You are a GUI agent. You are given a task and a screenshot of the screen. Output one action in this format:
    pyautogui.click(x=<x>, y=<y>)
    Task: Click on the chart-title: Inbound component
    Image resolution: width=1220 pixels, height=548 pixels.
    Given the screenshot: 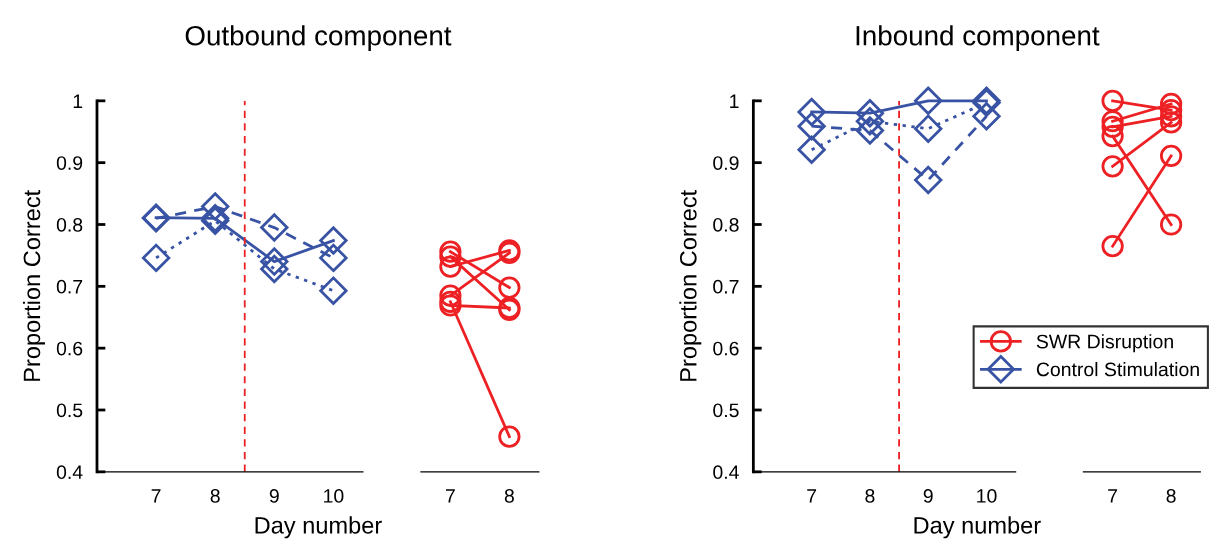 What is the action you would take?
    pyautogui.click(x=978, y=38)
    